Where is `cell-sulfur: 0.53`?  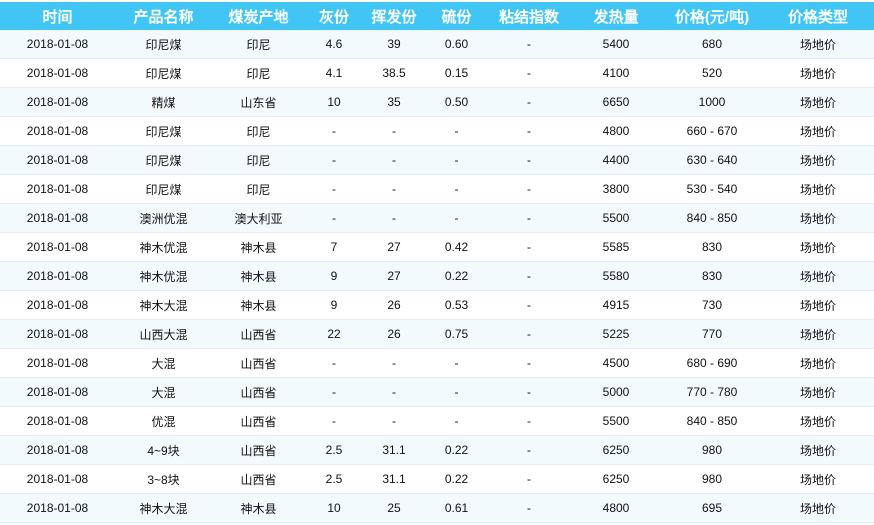 cell-sulfur: 0.53 is located at coordinates (456, 305).